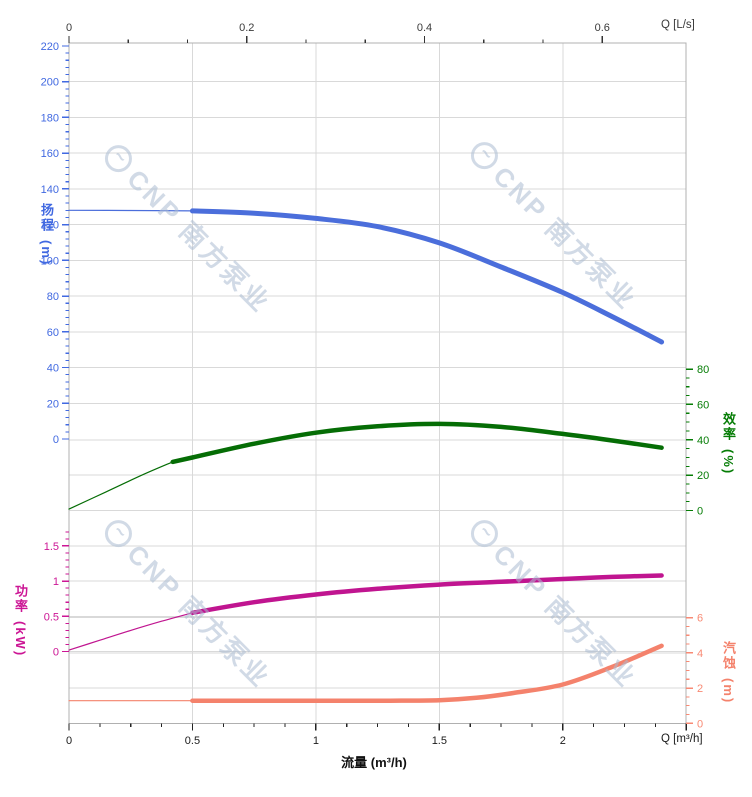 The height and width of the screenshot is (797, 752). What do you see at coordinates (46, 235) in the screenshot?
I see `head-axis-title: 扬程 (m)` at bounding box center [46, 235].